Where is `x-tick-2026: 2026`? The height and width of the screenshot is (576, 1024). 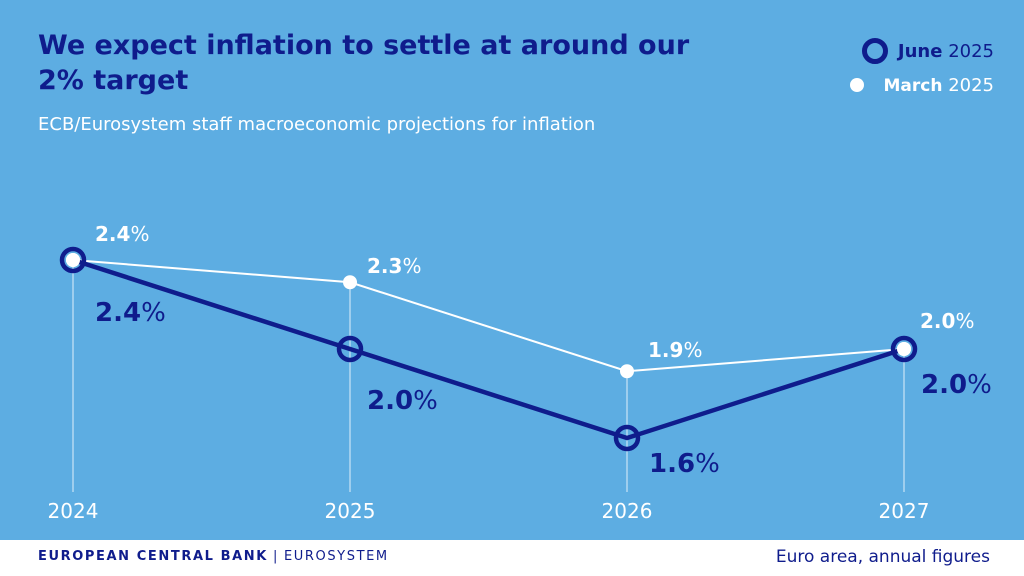 x-tick-2026: 2026 is located at coordinates (627, 511).